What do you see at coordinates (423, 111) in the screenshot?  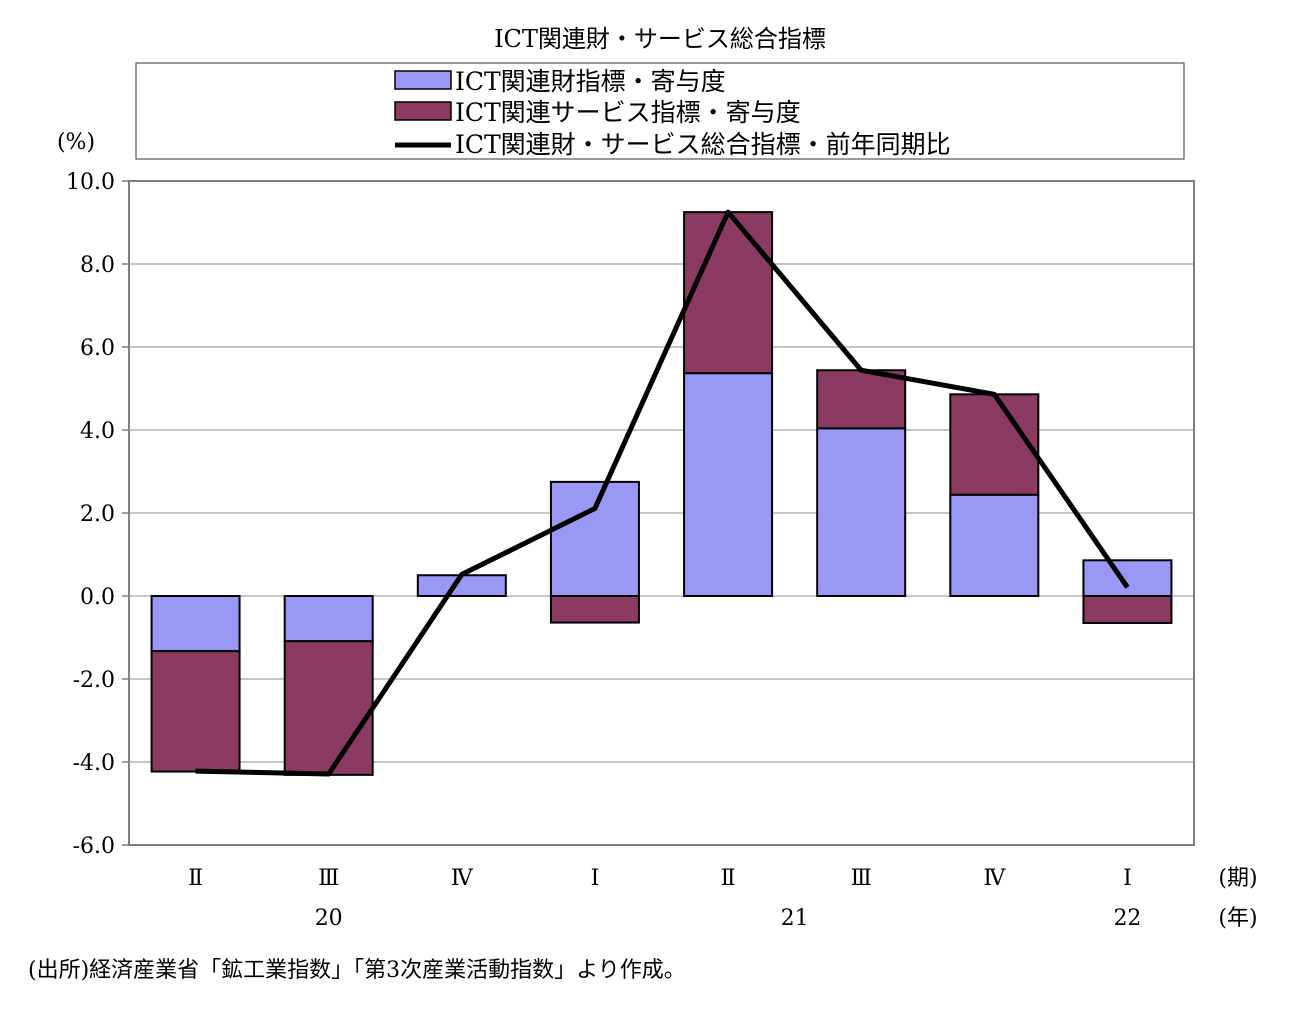 I see `legend-swatch-services` at bounding box center [423, 111].